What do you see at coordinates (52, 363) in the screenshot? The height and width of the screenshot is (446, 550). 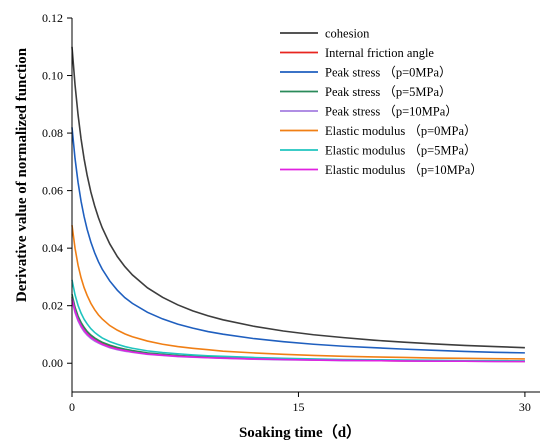 I see `y-tick-label: 0.00` at bounding box center [52, 363].